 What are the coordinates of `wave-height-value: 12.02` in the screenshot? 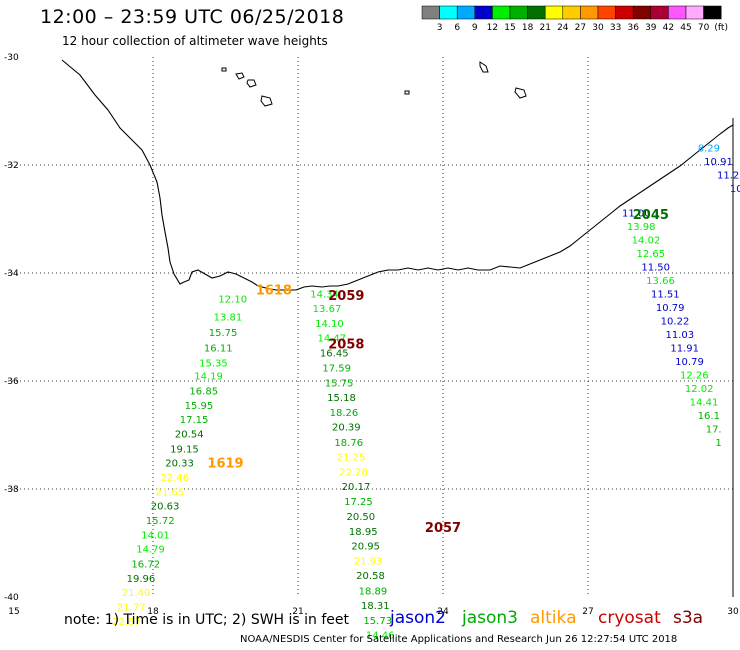 It's located at (699, 389).